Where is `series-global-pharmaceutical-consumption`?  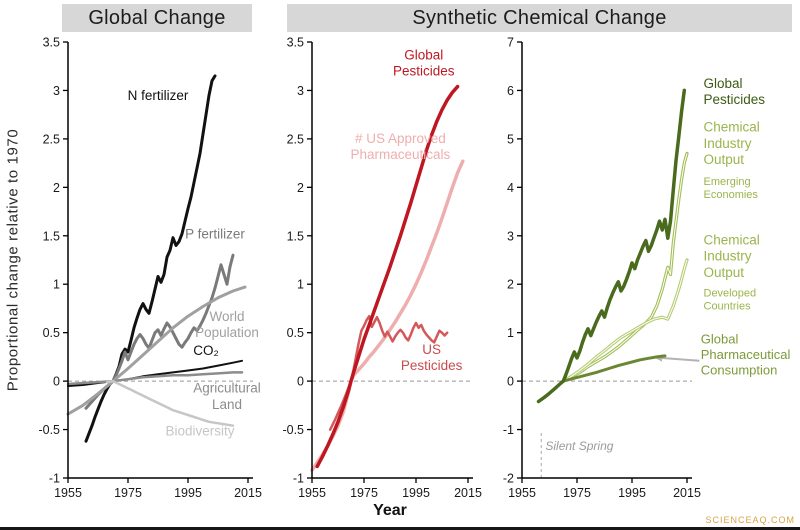
series-global-pharmaceutical-consumption is located at coordinates (614, 368).